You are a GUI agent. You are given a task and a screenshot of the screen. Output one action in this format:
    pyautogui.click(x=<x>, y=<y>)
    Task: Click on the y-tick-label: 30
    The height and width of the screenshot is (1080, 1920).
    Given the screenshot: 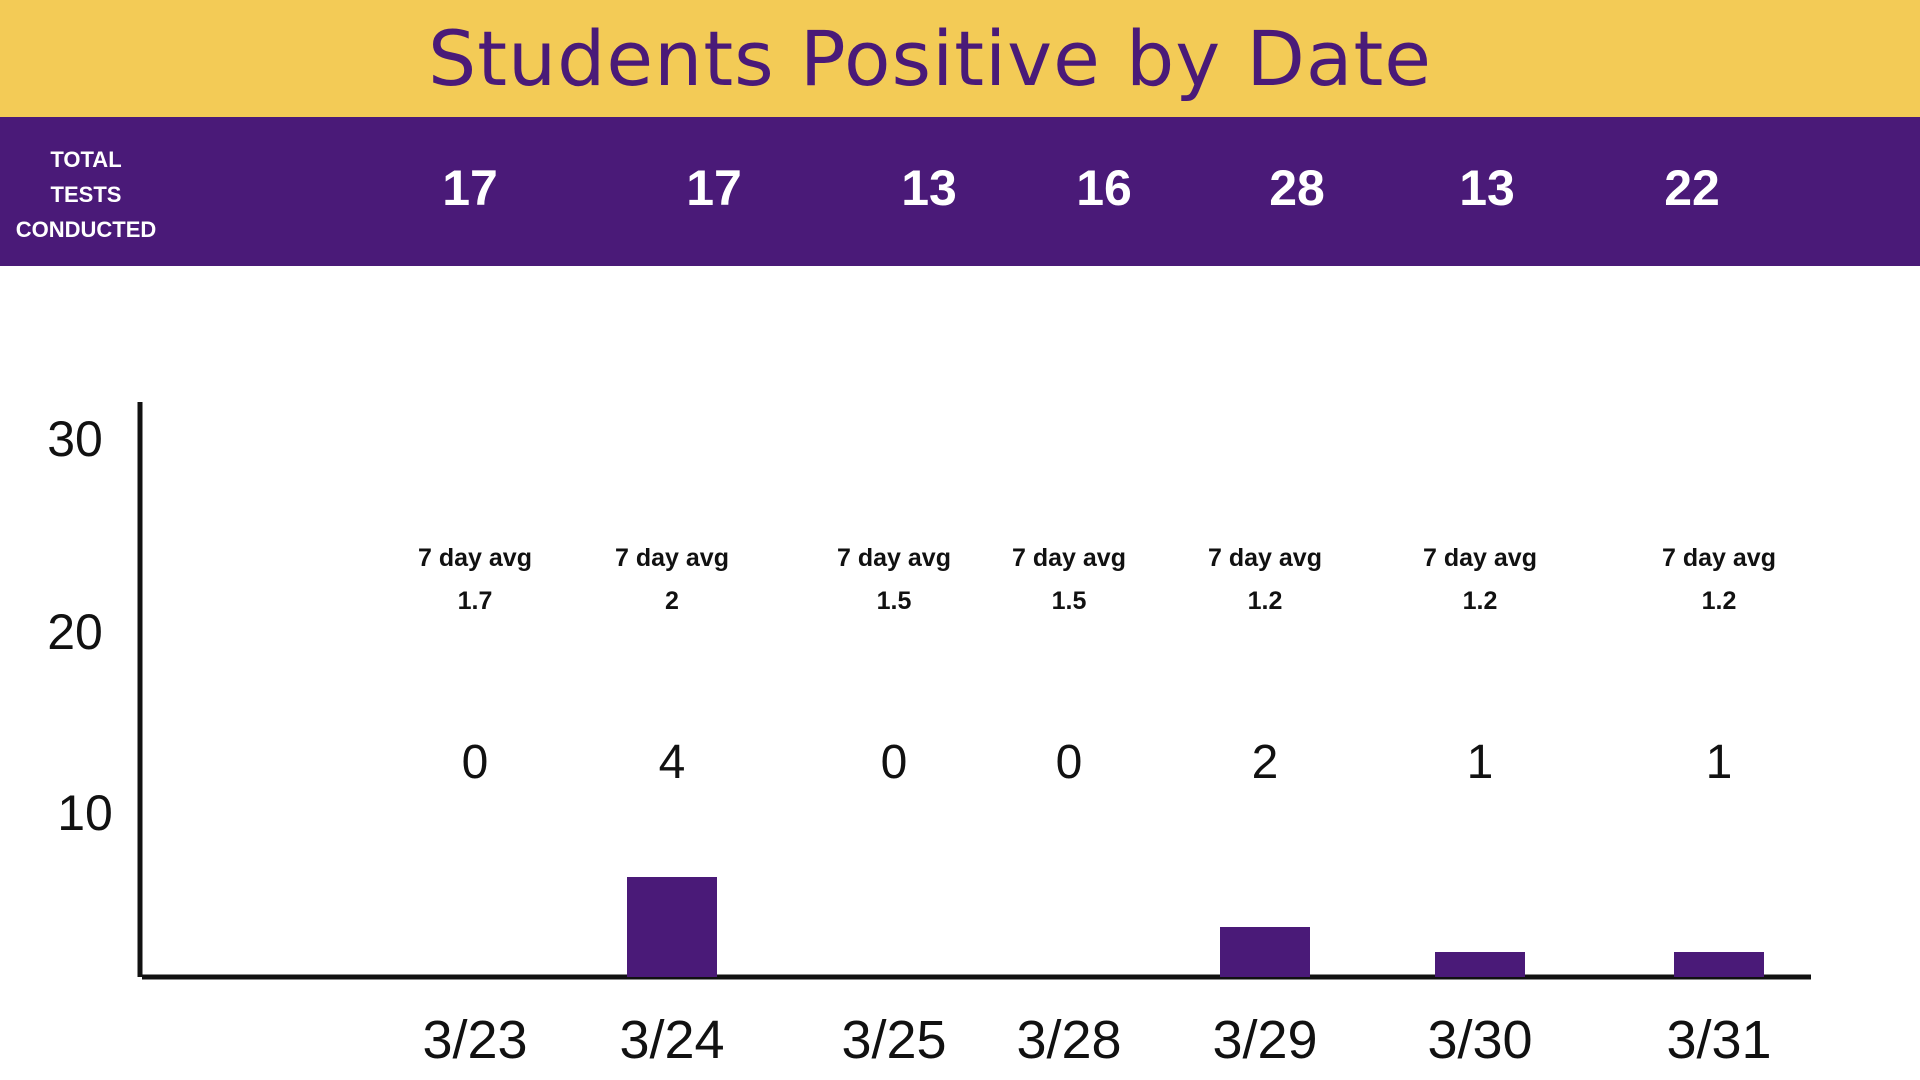 What is the action you would take?
    pyautogui.click(x=75, y=439)
    